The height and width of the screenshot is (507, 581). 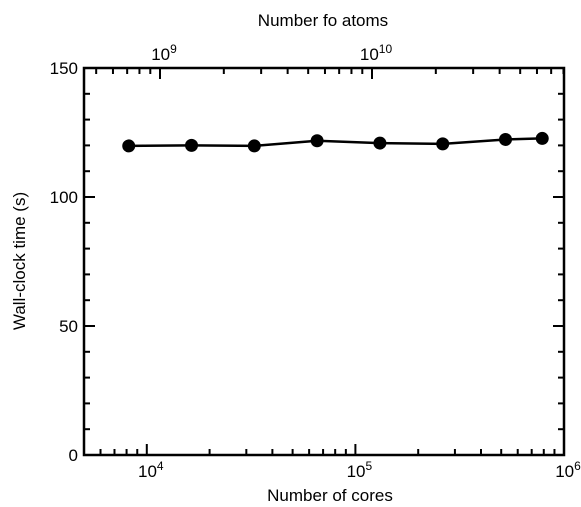 I want to click on y-tick-label: 150, so click(x=64, y=68).